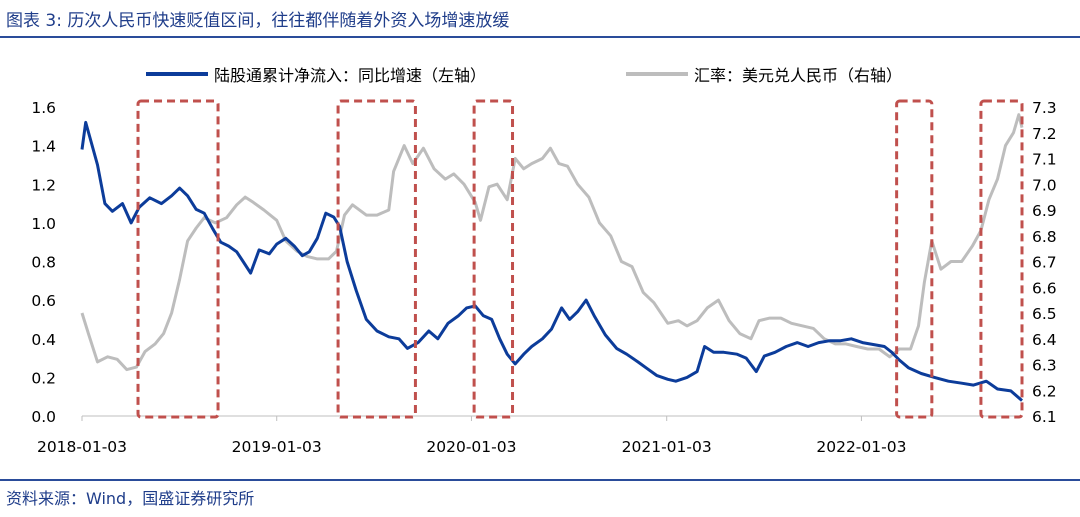 Image resolution: width=1080 pixels, height=517 pixels. What do you see at coordinates (82, 447) in the screenshot?
I see `x-tick-label: 2018-01-03` at bounding box center [82, 447].